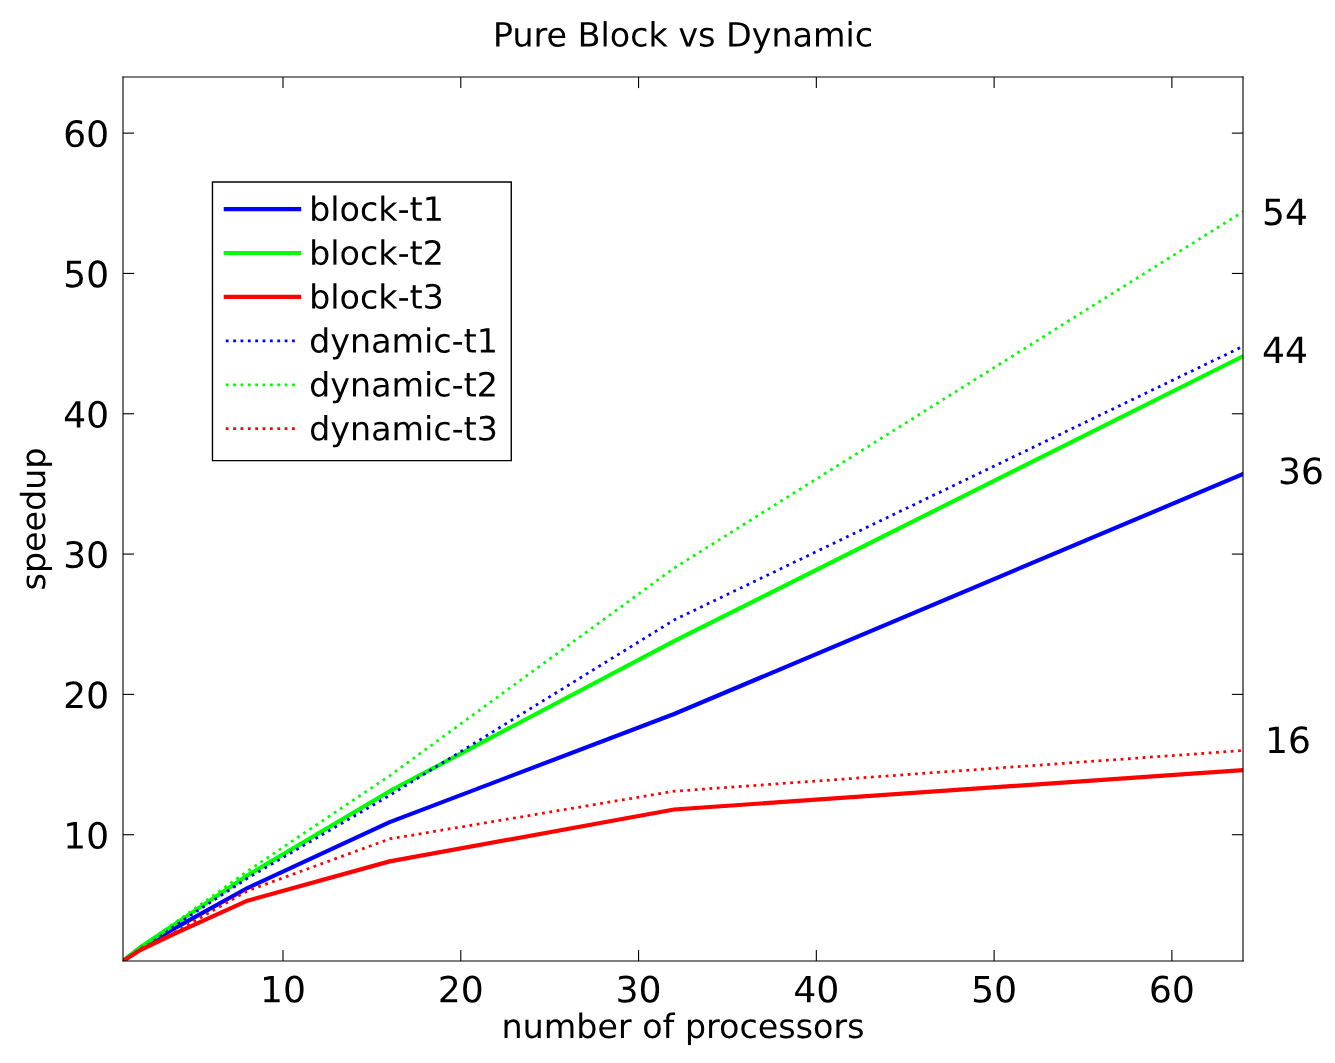  Describe the element at coordinates (1284, 349) in the screenshot. I see `text: 44` at that location.